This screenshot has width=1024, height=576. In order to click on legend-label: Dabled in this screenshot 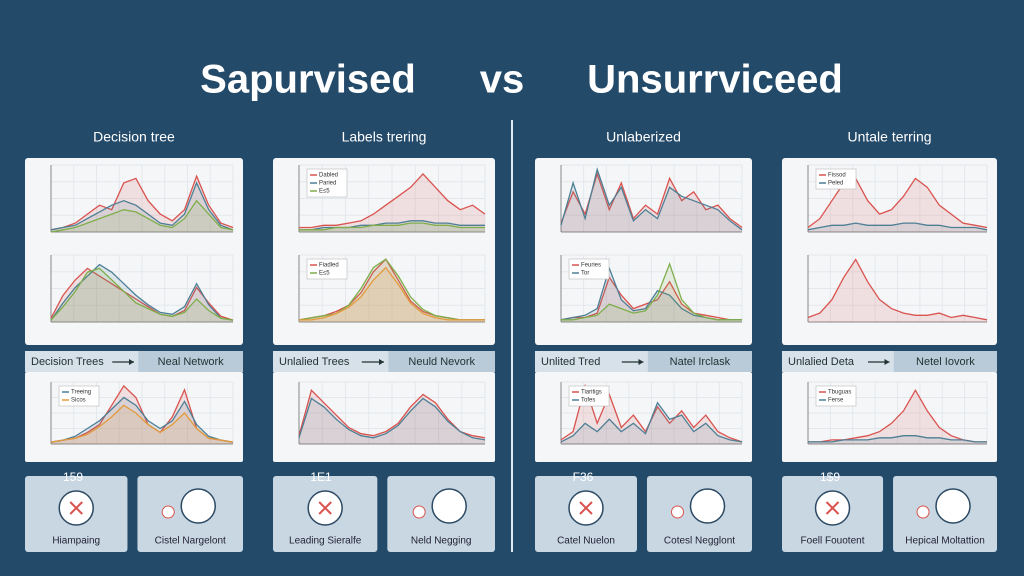, I will do `click(328, 176)`.